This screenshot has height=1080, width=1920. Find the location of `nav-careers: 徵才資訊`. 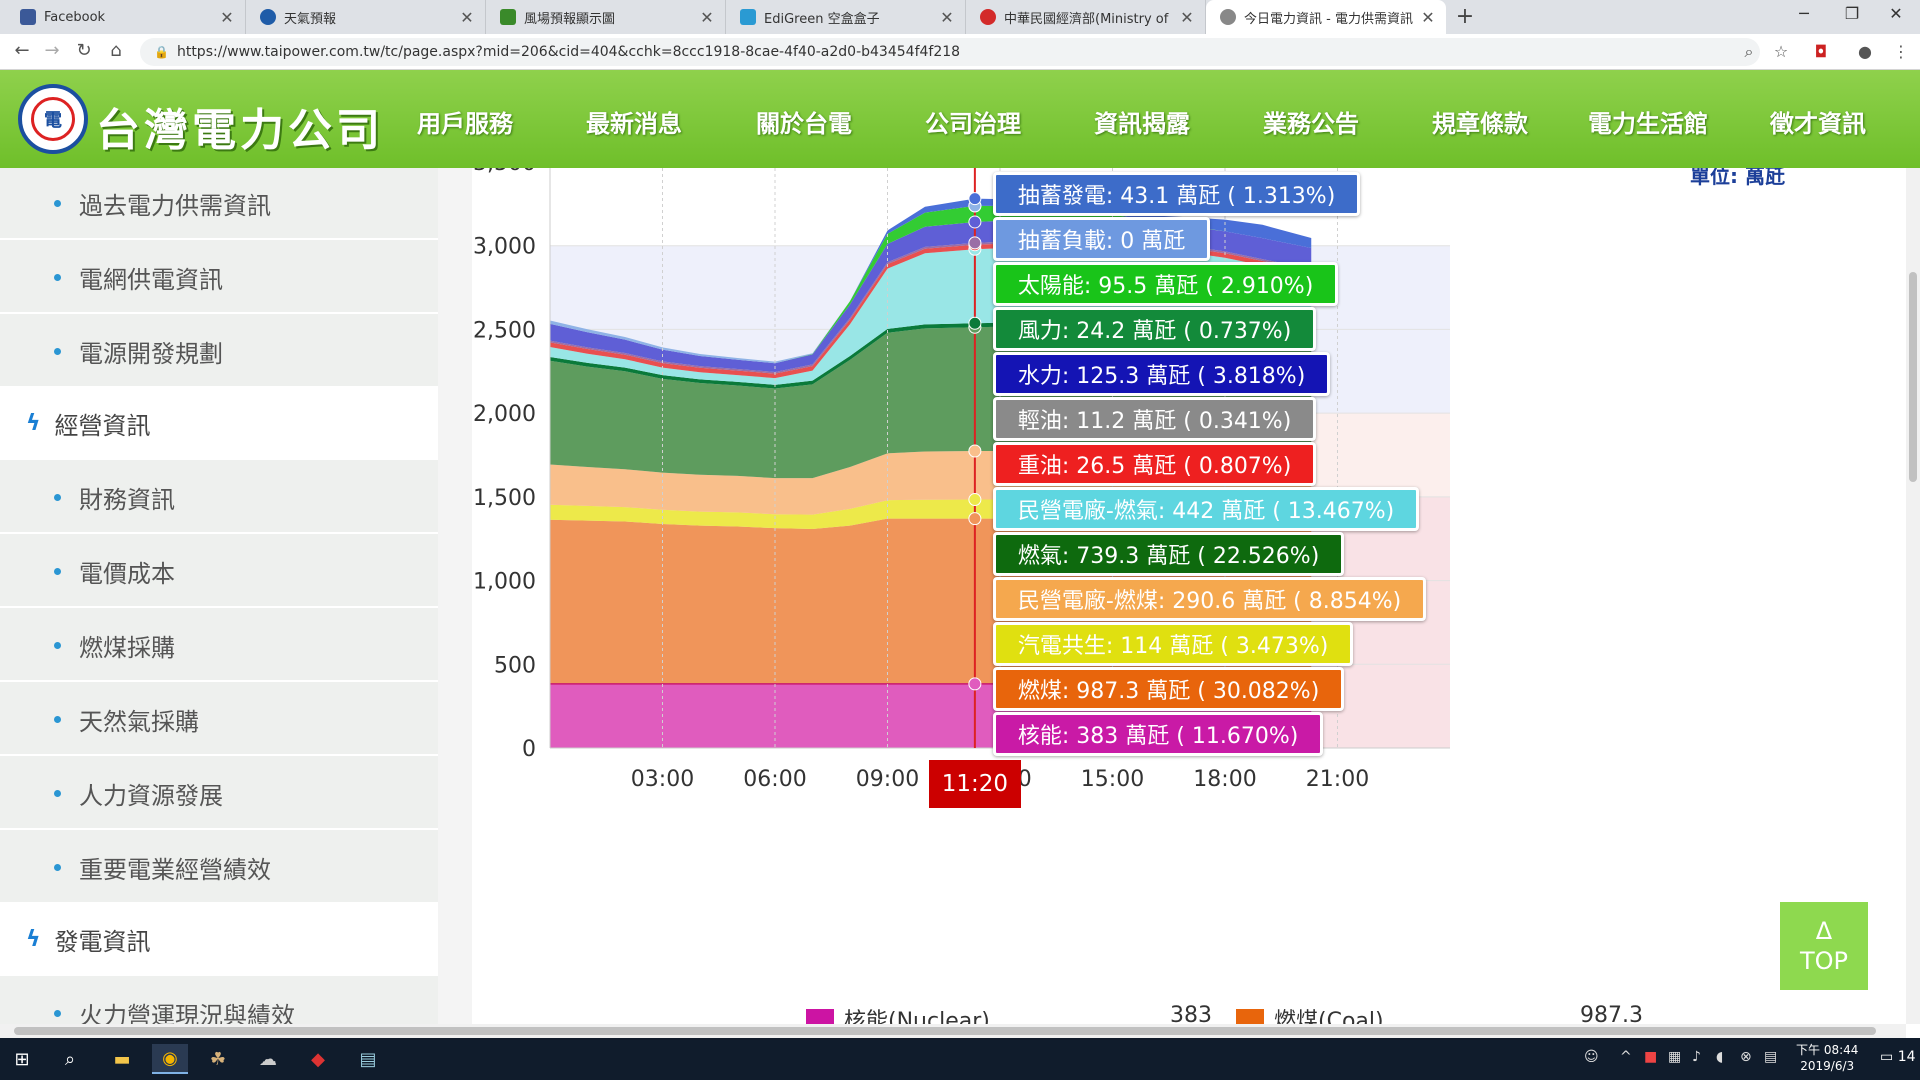

nav-careers: 徵才資訊 is located at coordinates (1818, 124).